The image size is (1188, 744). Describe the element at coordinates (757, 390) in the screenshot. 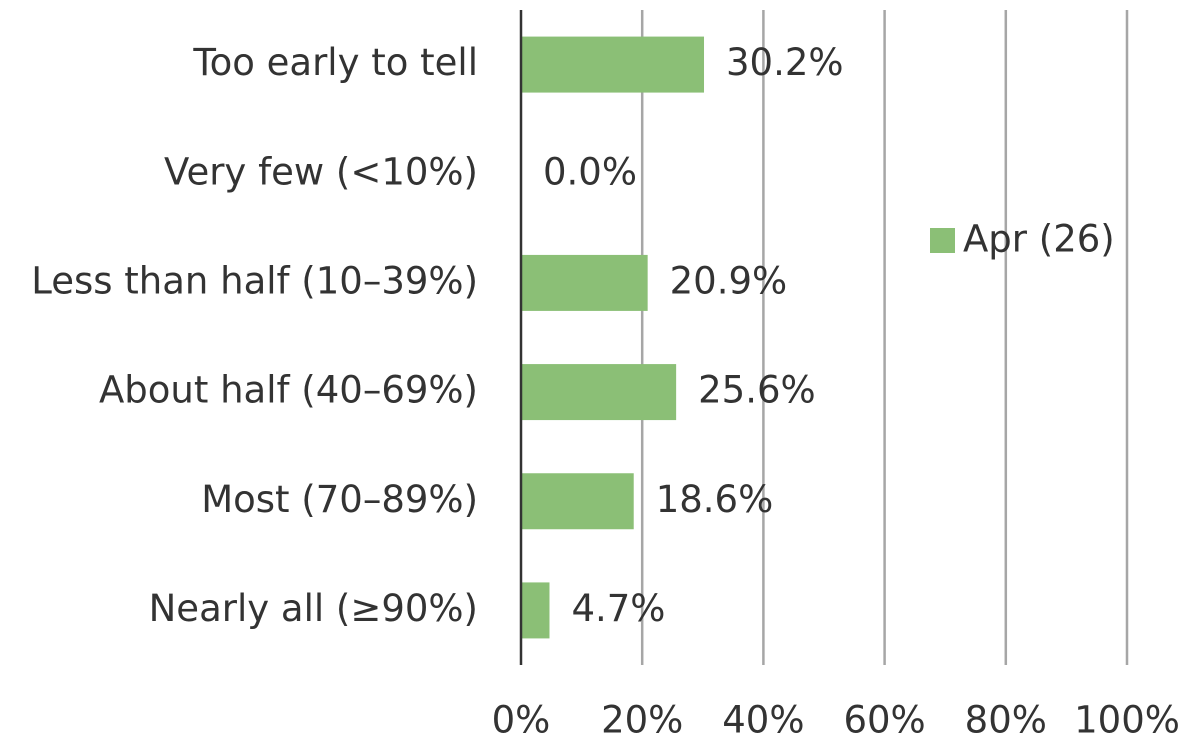

I see `data-label: 25.6%` at that location.